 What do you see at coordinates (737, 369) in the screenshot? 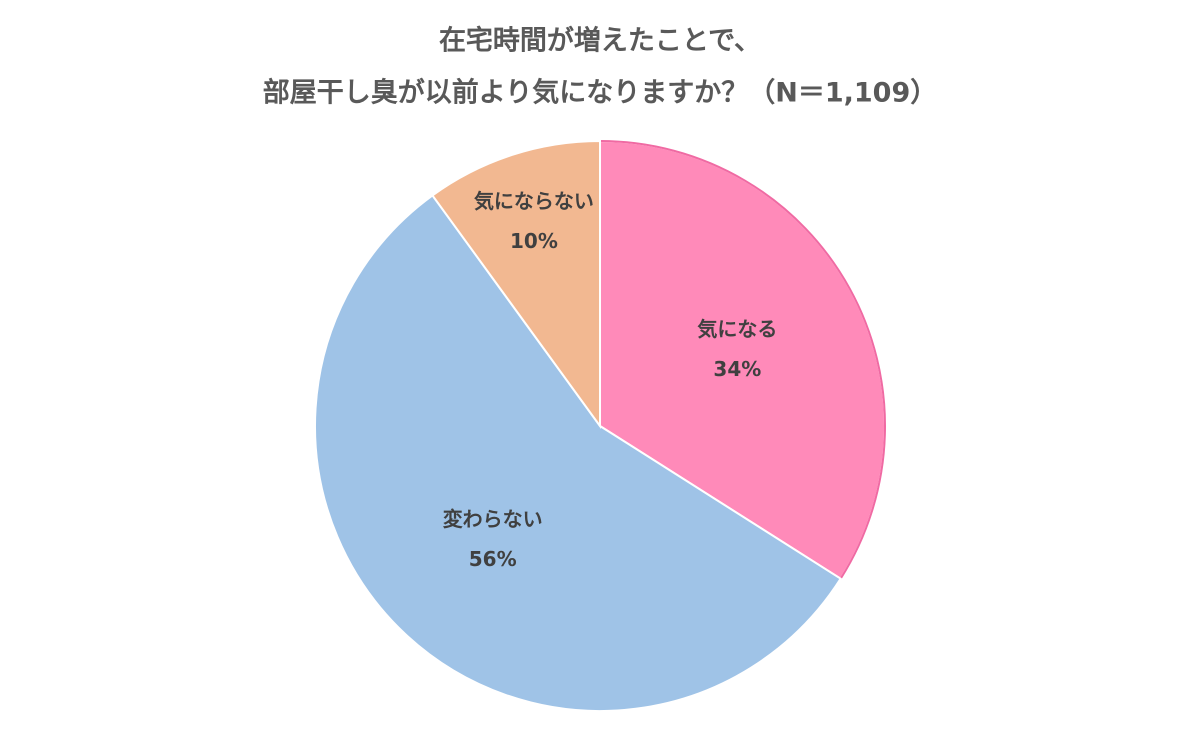
I see `value-label: 34%` at bounding box center [737, 369].